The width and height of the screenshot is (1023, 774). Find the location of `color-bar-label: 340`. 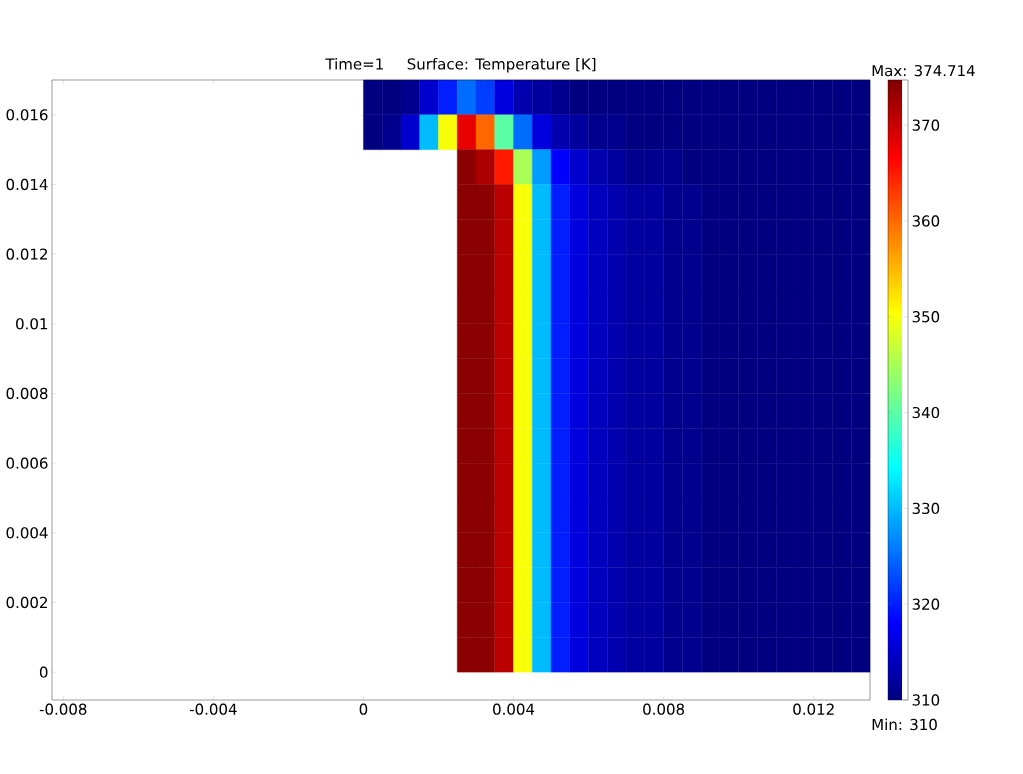

color-bar-label: 340 is located at coordinates (926, 412).